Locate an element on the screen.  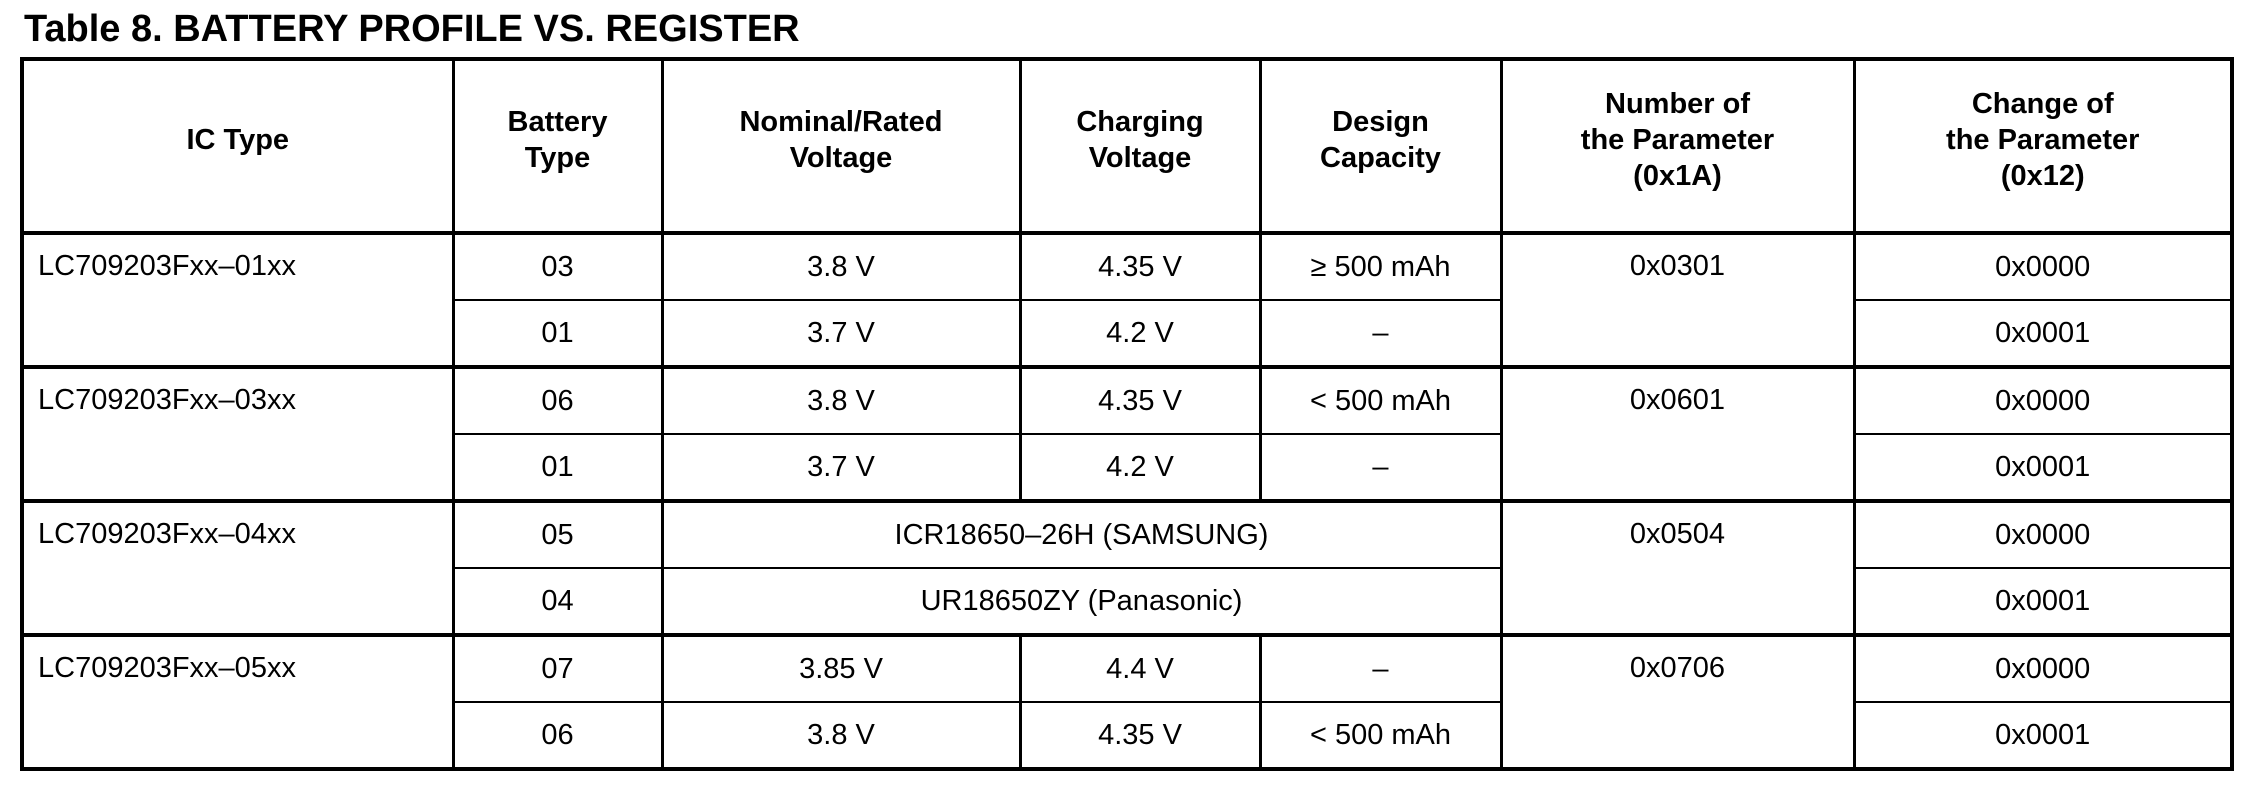
battery-model-cell: ICR18650–26H (SAMSUNG) is located at coordinates (1081, 533).